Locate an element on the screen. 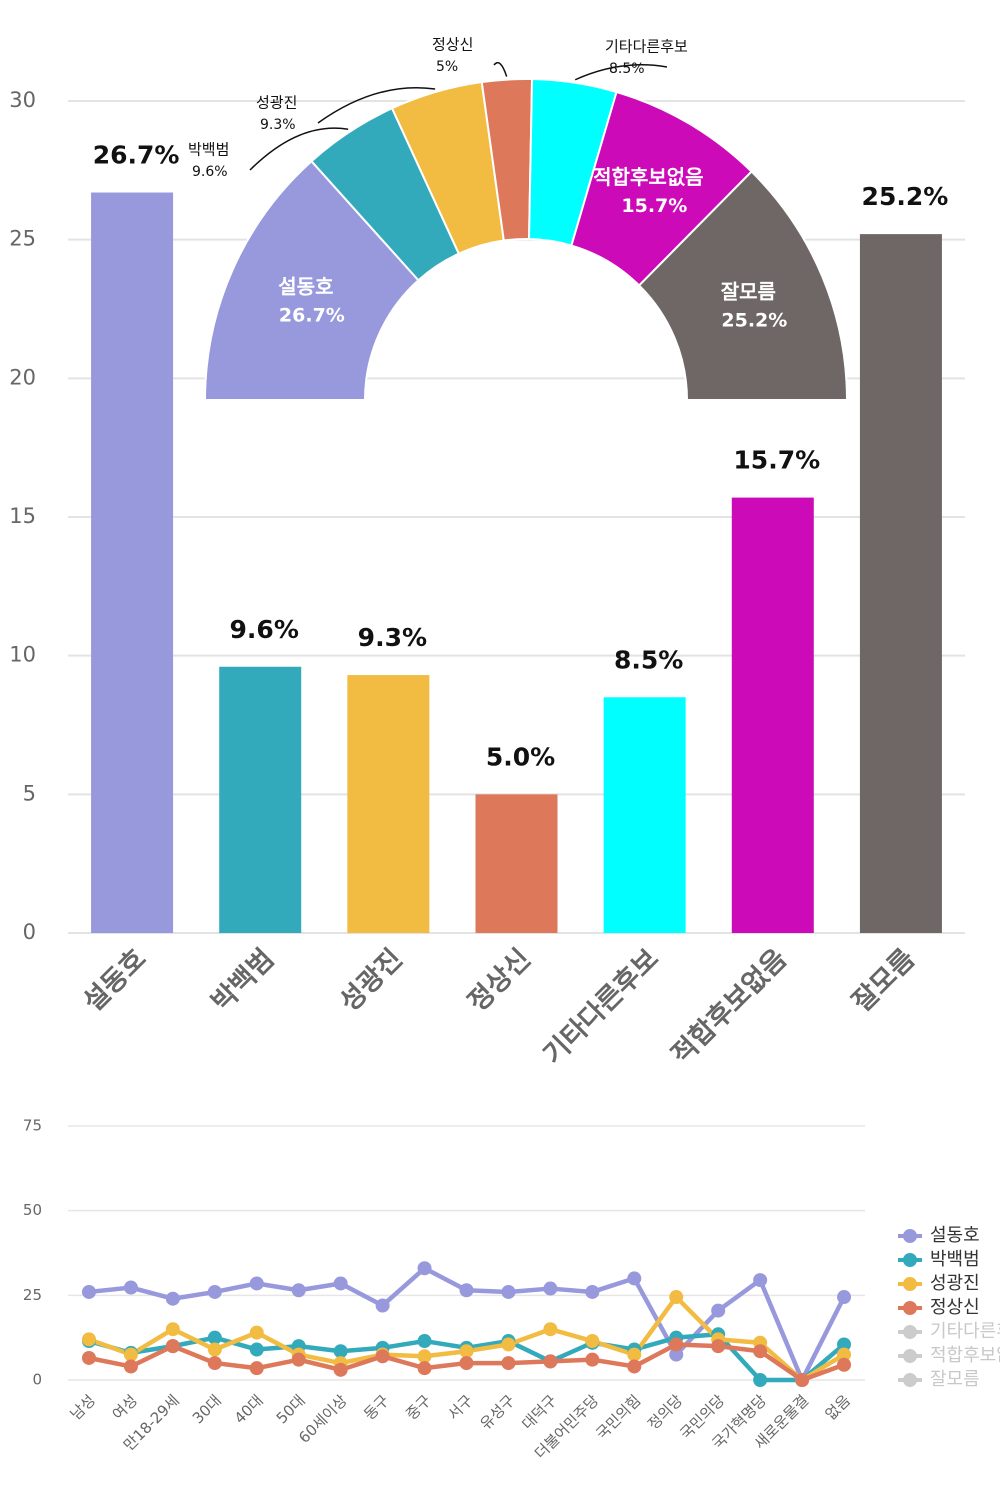 Image resolution: width=1000 pixels, height=1500 pixels. x-tick-label: 적합후보없음 is located at coordinates (729, 1006).